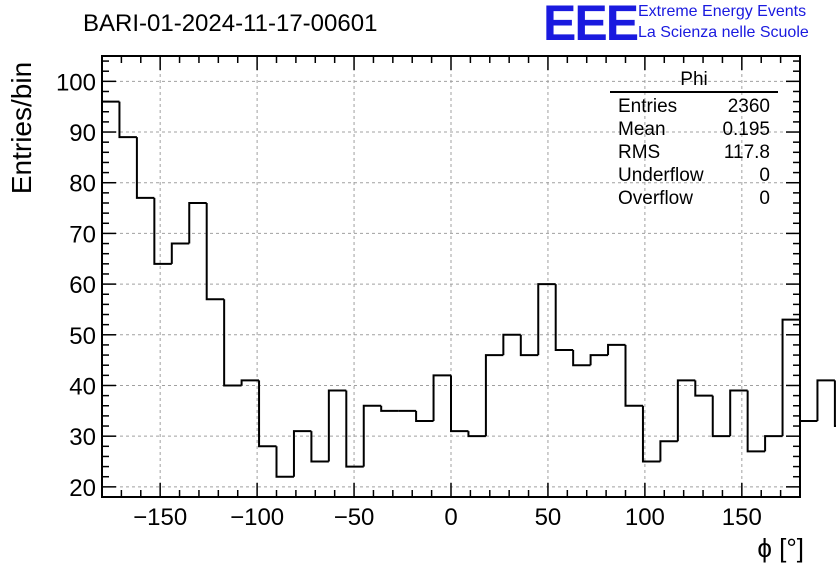 Image resolution: width=836 pixels, height=572 pixels. I want to click on stats-value: 117.8, so click(746, 152).